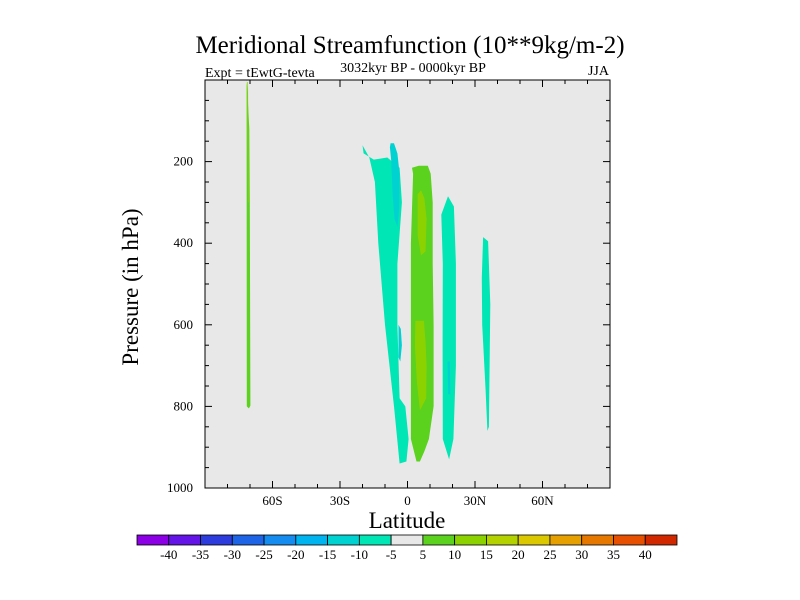  I want to click on colorbar-label: 15, so click(486, 554).